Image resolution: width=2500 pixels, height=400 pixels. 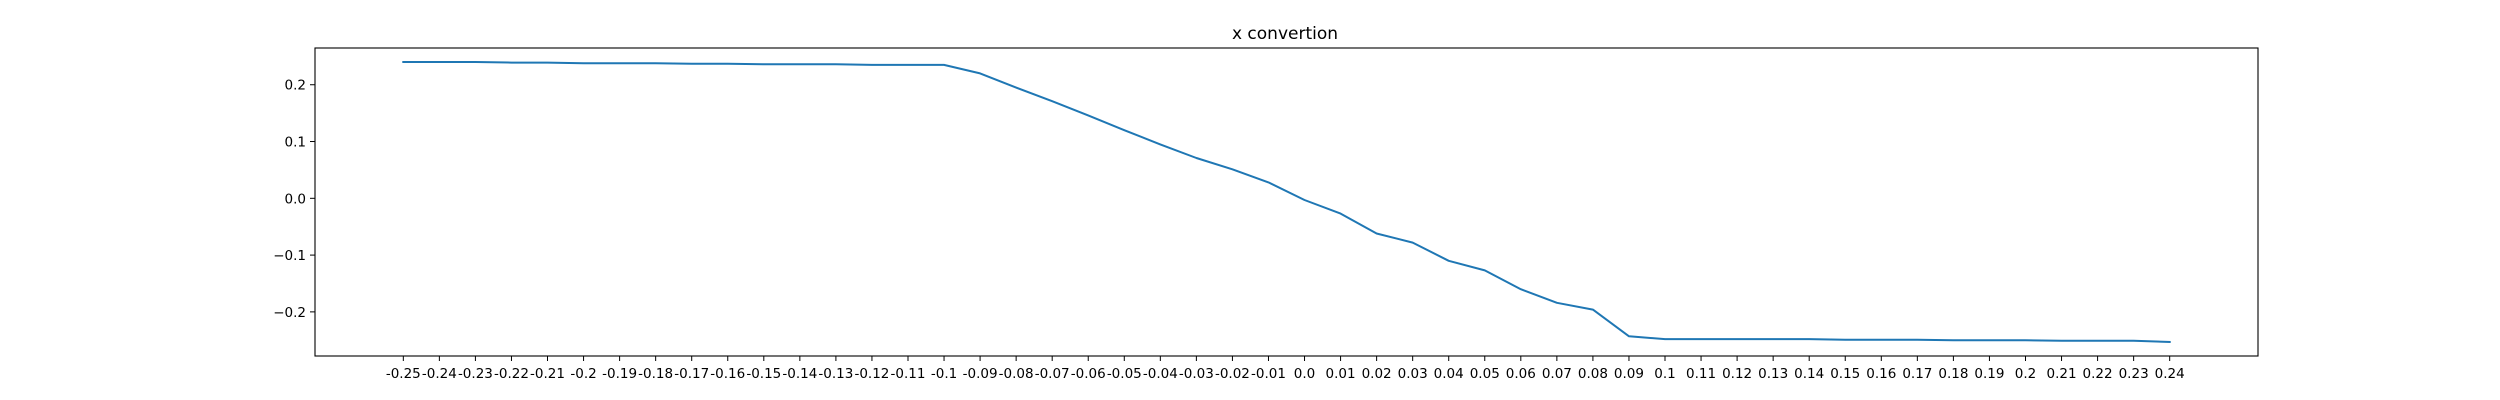 What do you see at coordinates (799, 374) in the screenshot?
I see `x-tick-label: -0.14` at bounding box center [799, 374].